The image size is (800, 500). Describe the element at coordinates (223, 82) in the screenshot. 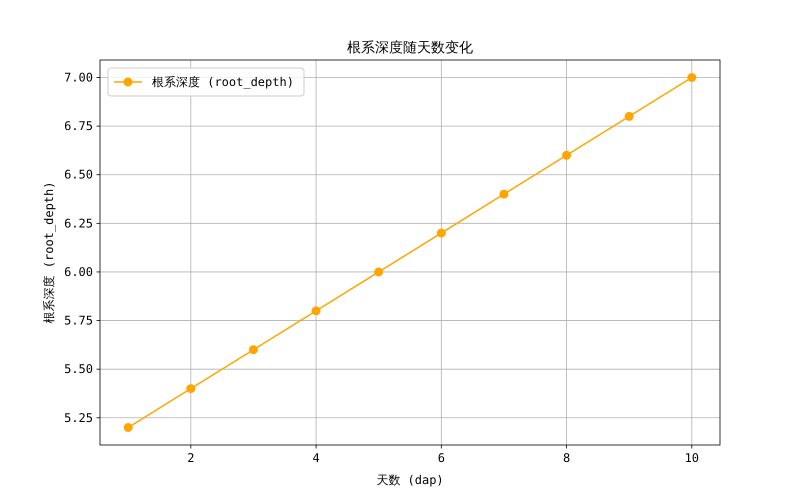

I see `legend-label: 根系深度 (root_depth)` at that location.